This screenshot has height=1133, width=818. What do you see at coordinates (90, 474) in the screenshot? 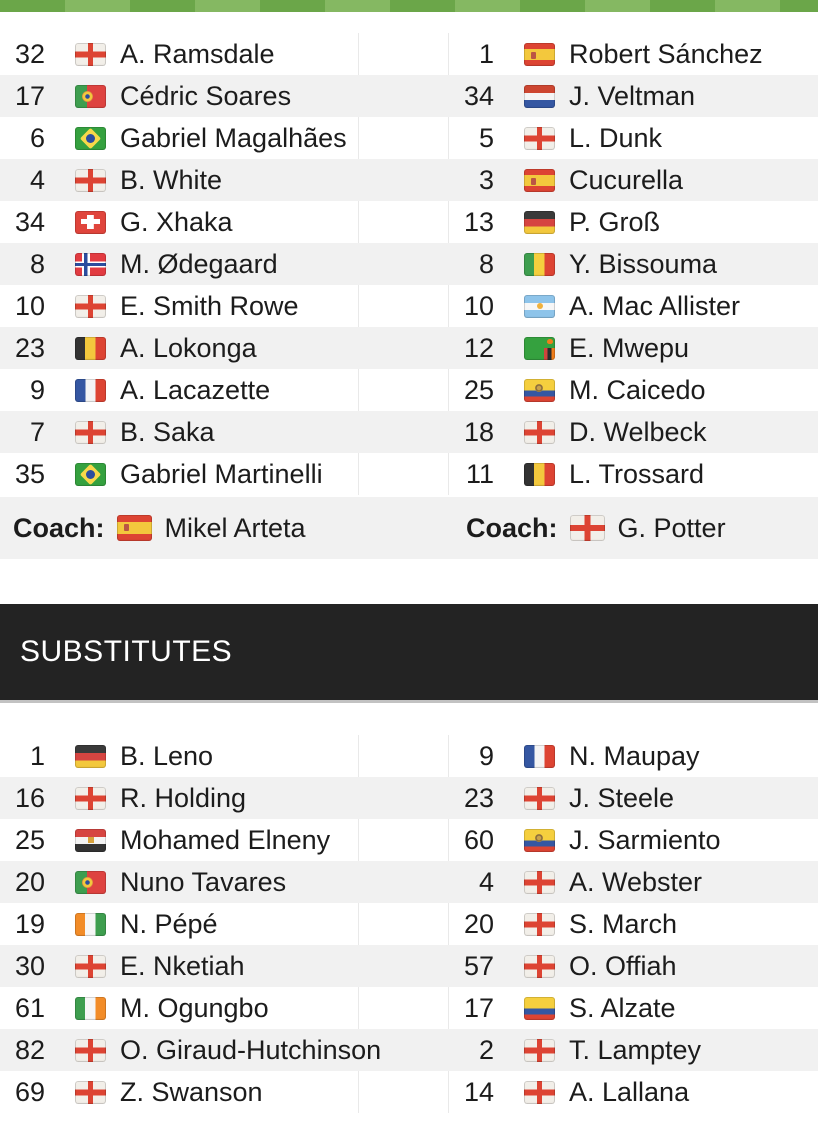
I see `brazil-flag-icon` at bounding box center [90, 474].